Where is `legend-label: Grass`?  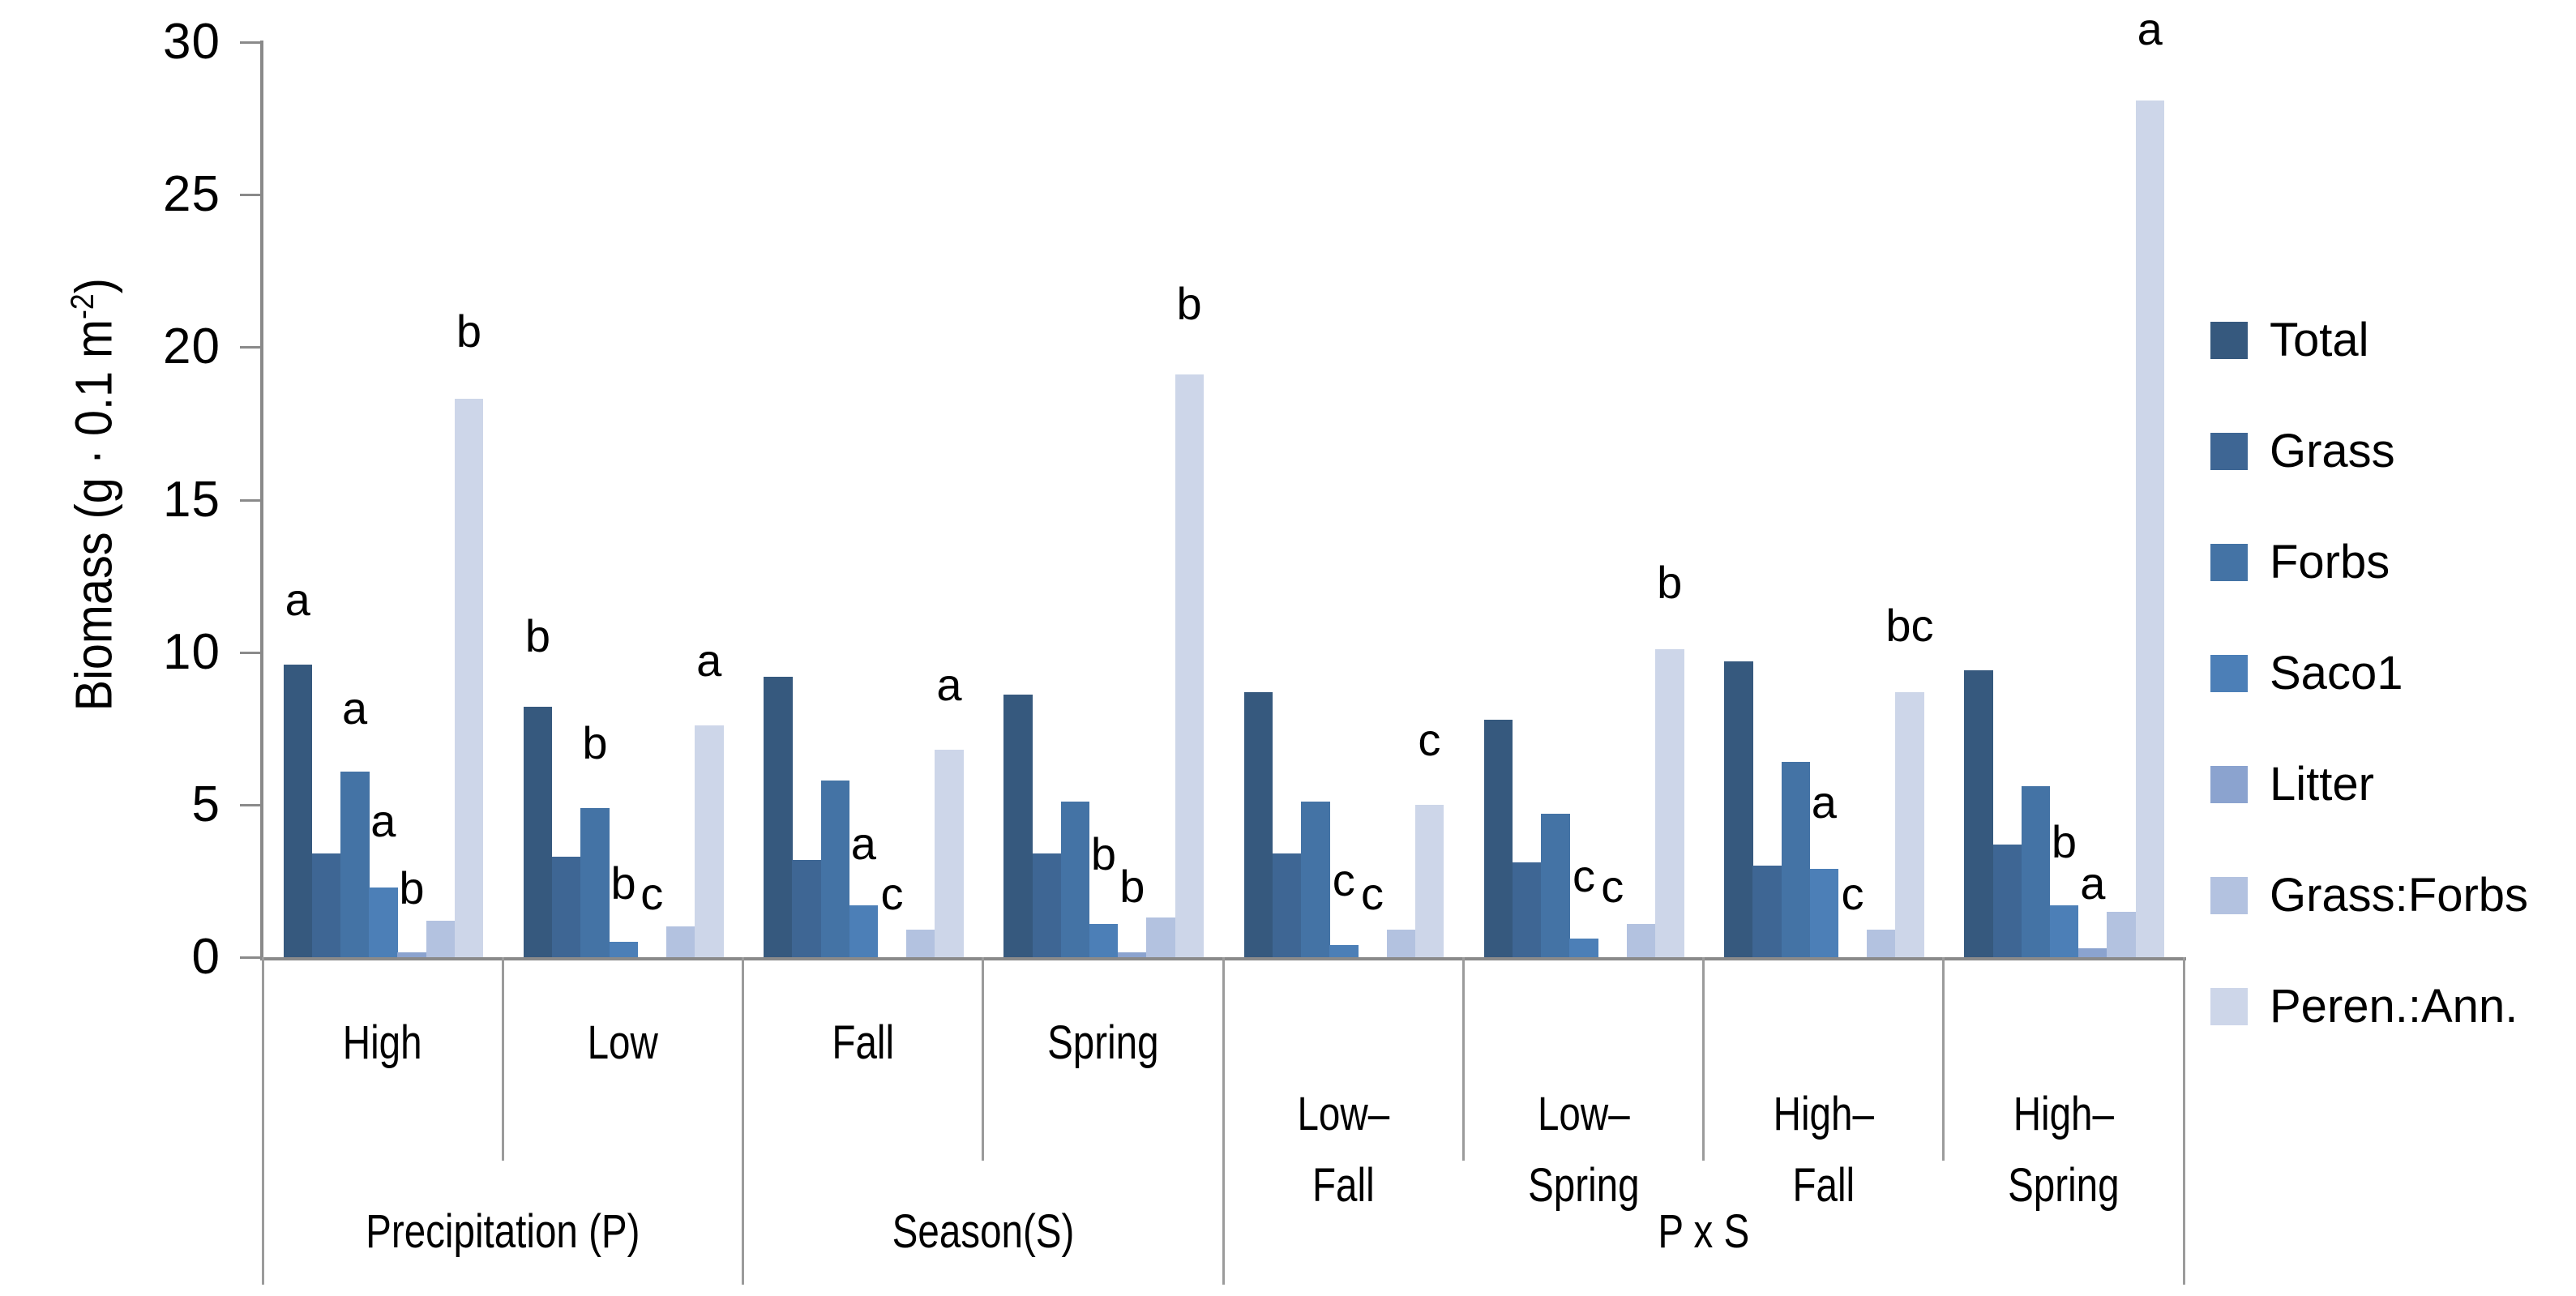 legend-label: Grass is located at coordinates (2332, 451).